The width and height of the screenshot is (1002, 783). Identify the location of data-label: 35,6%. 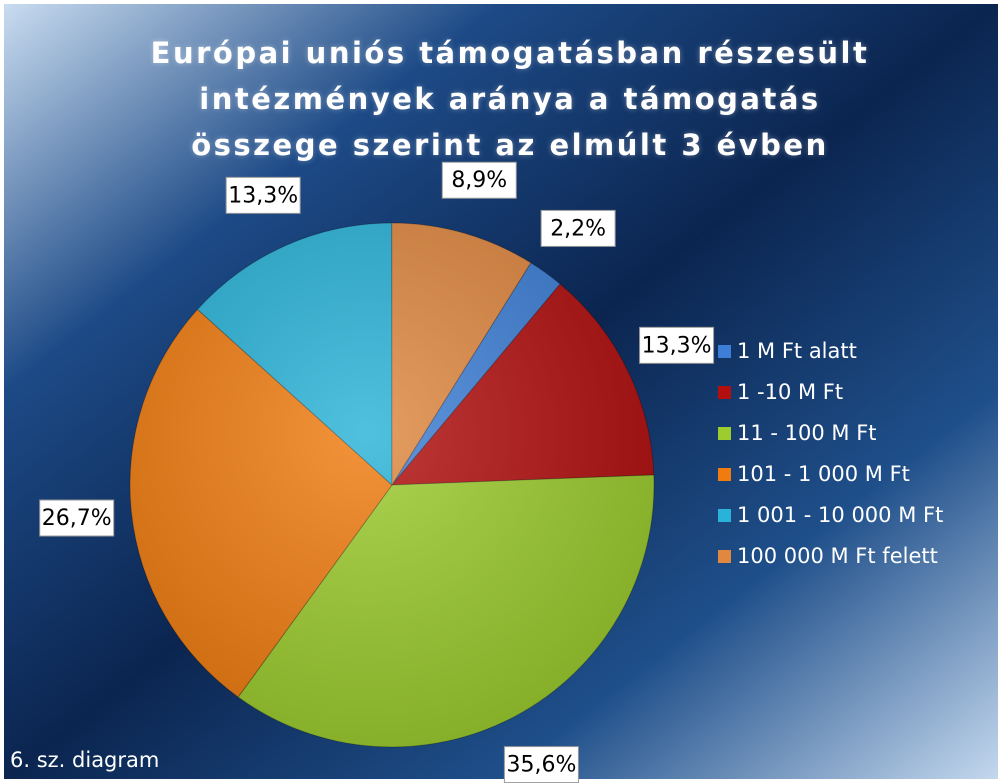
(541, 765).